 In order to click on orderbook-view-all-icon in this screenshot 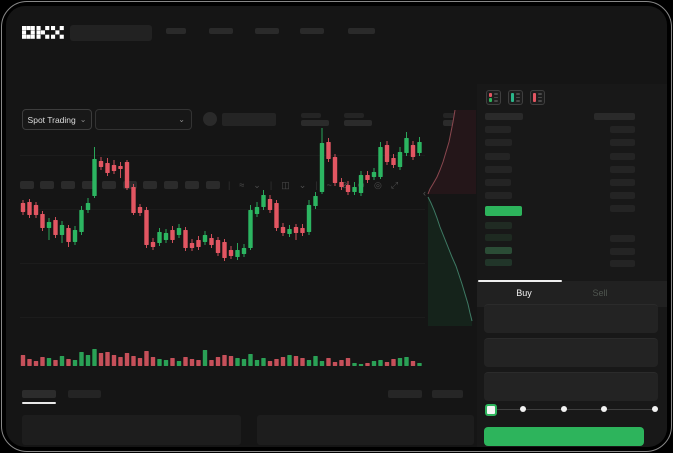, I will do `click(493, 97)`.